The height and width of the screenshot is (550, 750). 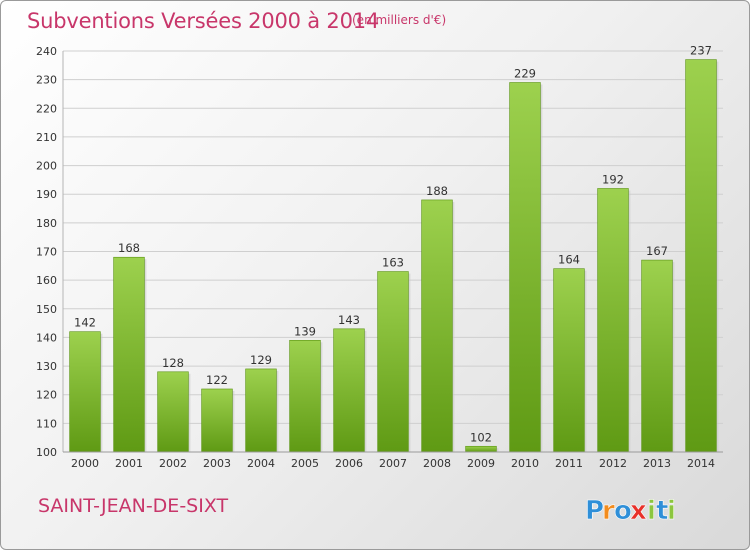 I want to click on x-tick-label: 2000, so click(x=85, y=463).